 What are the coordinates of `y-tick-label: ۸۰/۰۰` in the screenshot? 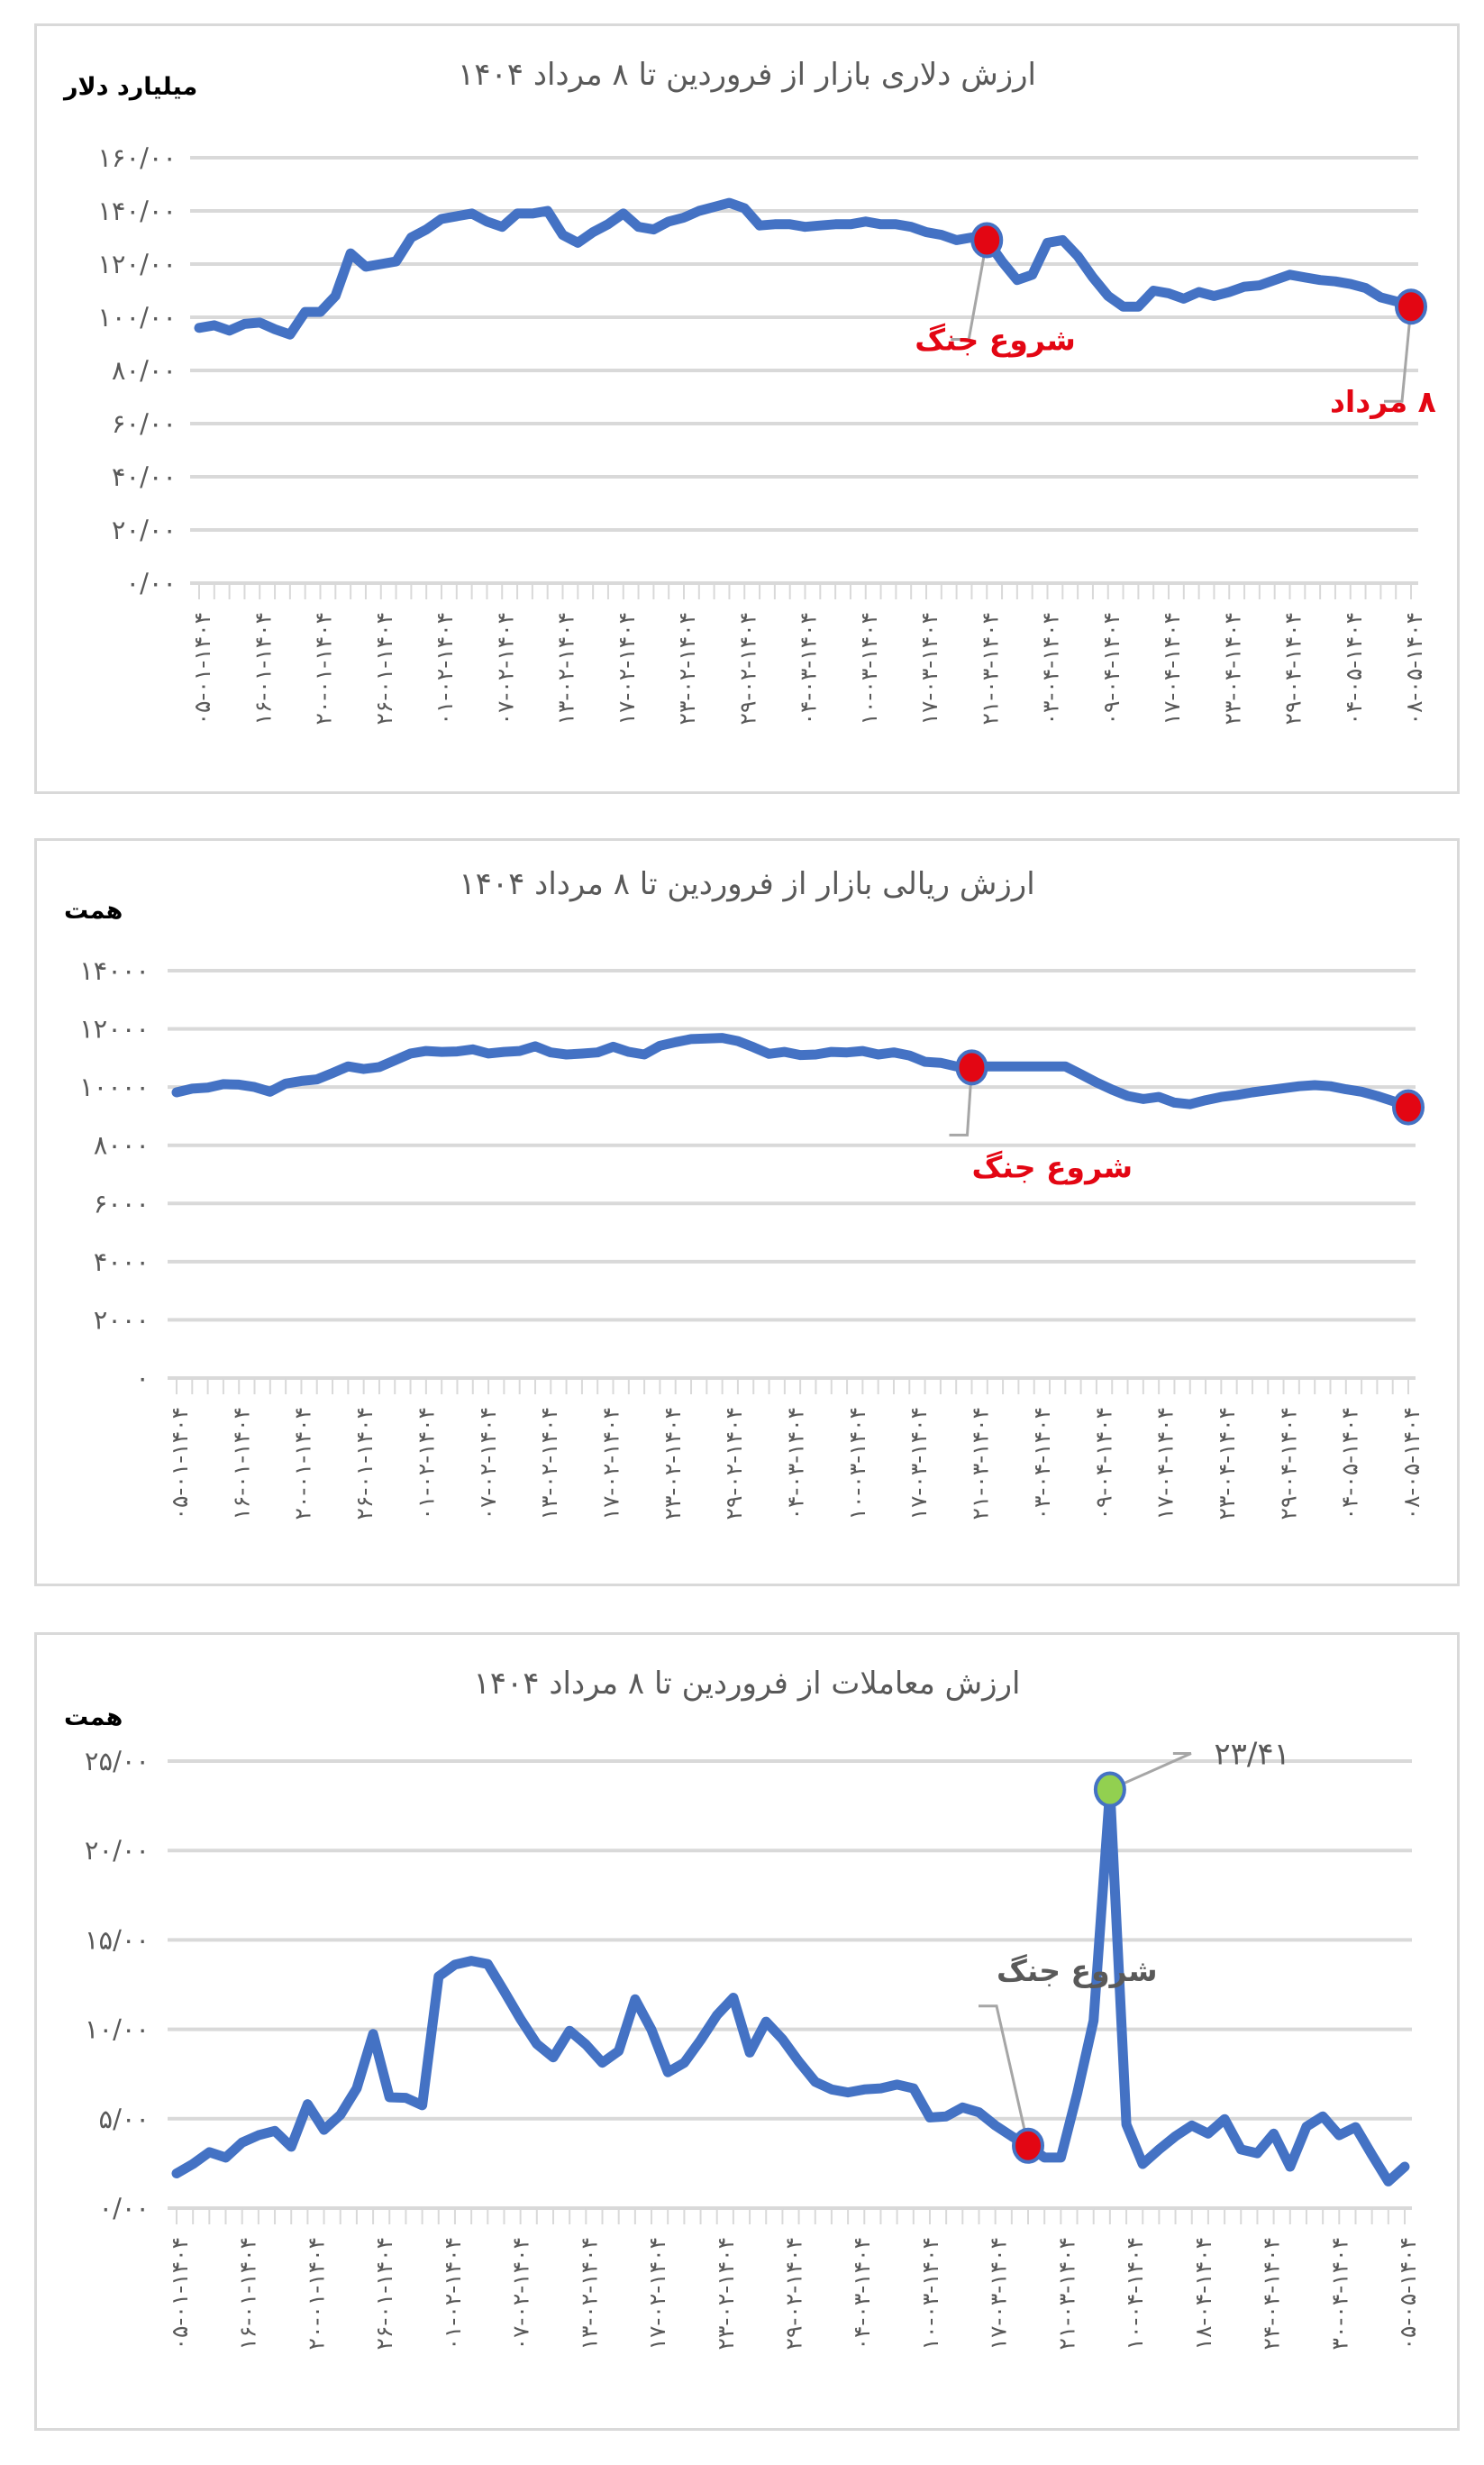 It's located at (144, 370).